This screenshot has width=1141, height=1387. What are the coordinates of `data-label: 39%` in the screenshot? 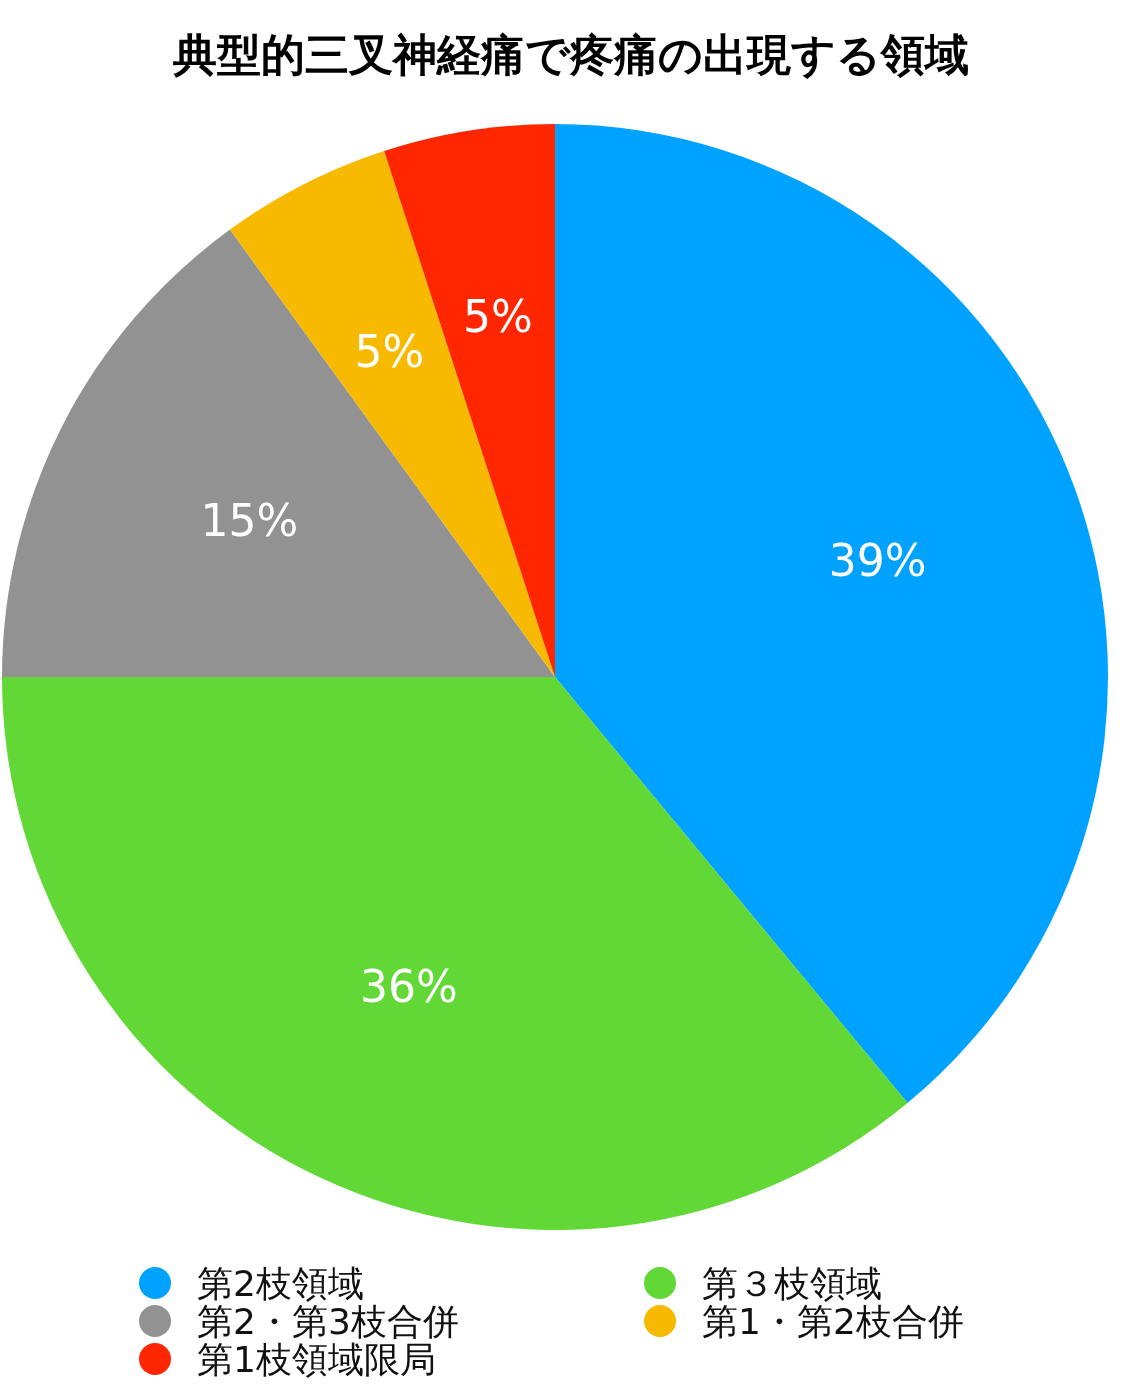 It's located at (877, 560).